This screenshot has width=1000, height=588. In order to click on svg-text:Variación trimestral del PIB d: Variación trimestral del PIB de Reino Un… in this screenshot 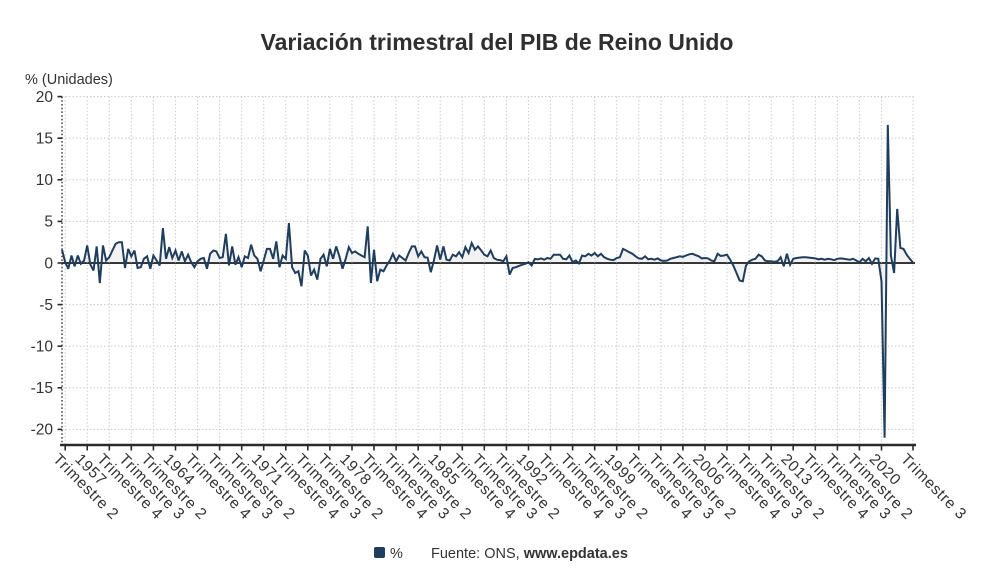, I will do `click(497, 42)`.